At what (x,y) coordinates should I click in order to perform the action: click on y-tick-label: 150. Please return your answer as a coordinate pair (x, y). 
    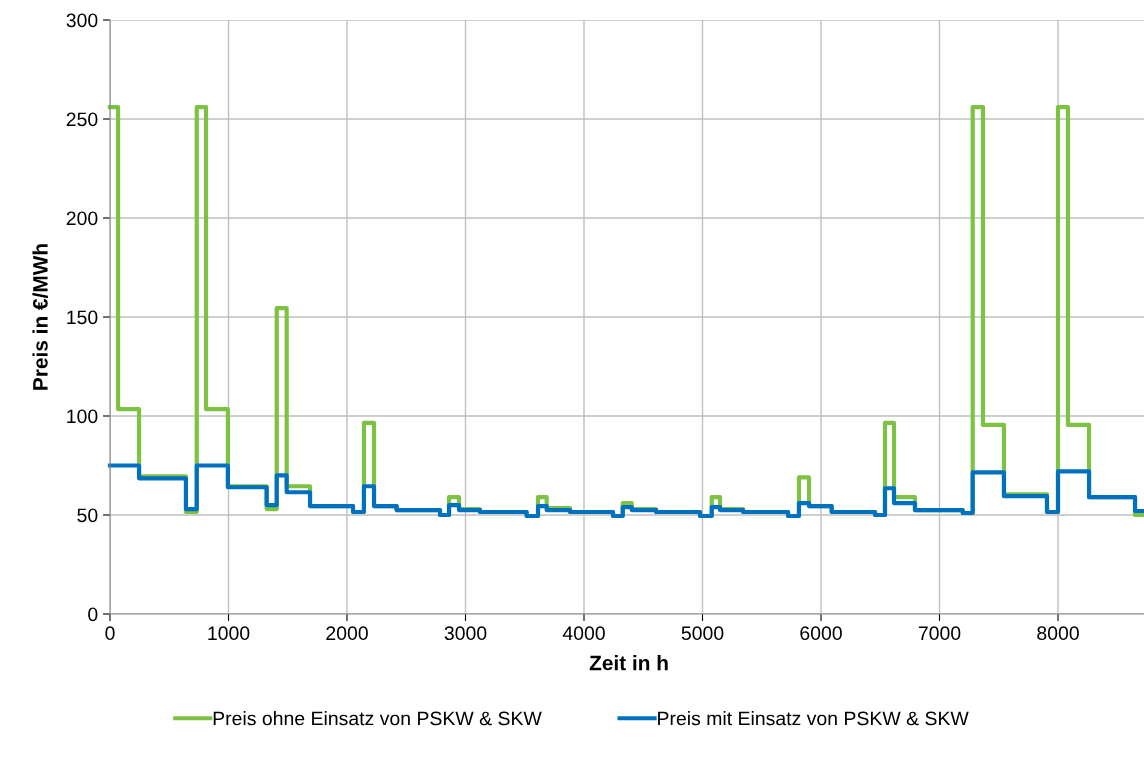
    Looking at the image, I should click on (82, 317).